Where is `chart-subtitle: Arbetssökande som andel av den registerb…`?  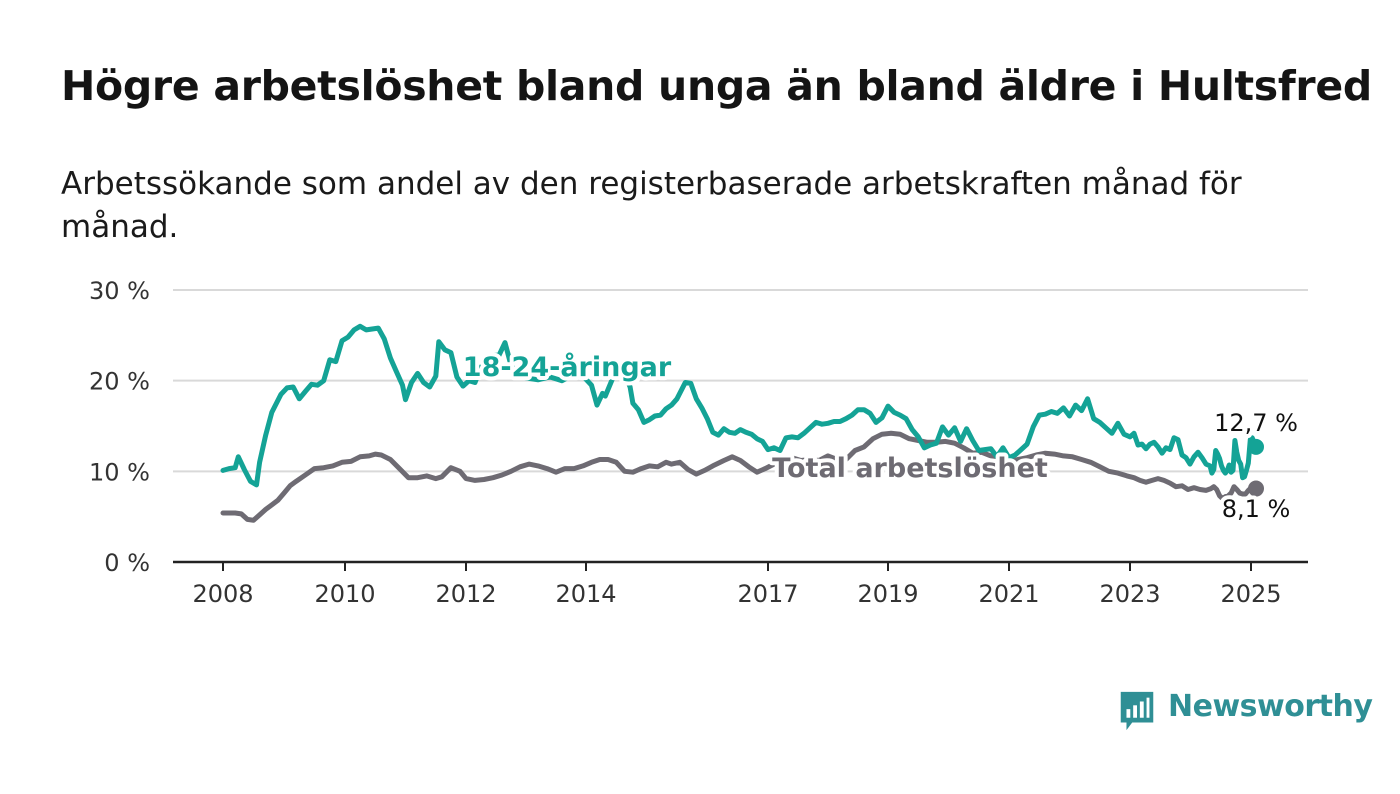
chart-subtitle: Arbetssökande som andel av den registerb… is located at coordinates (651, 205).